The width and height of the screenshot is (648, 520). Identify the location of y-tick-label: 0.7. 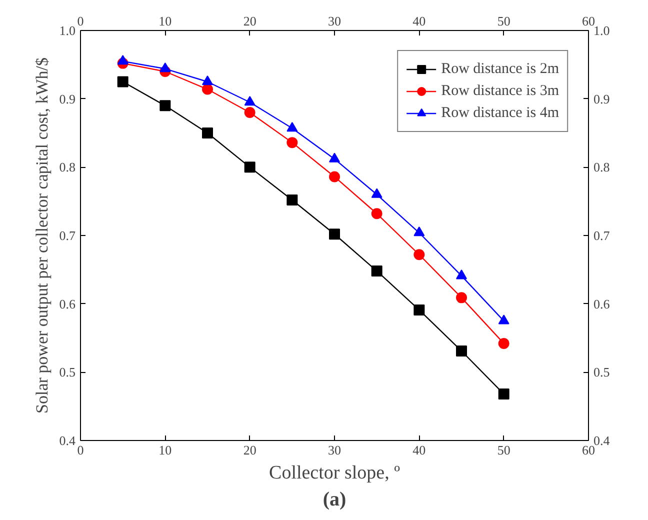
(67, 235).